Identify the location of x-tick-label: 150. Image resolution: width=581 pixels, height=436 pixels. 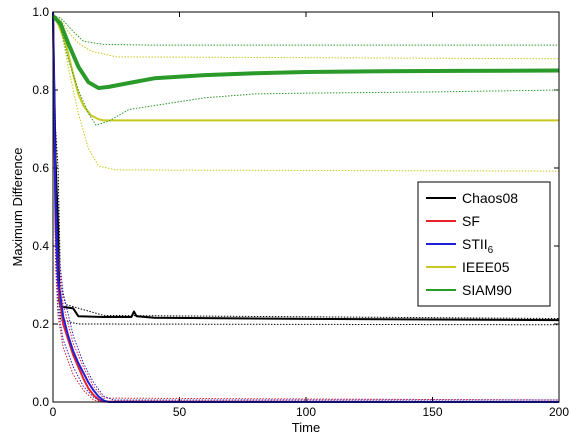
(432, 412).